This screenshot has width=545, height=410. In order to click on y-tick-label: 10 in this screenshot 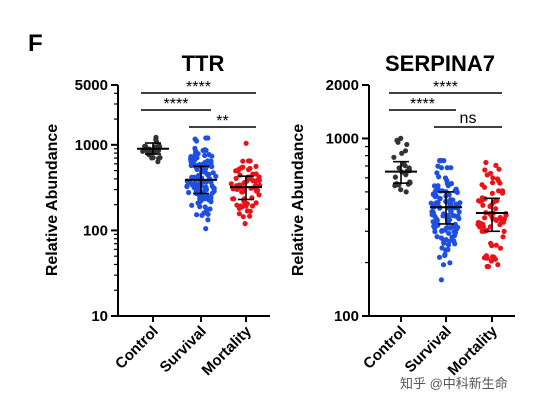, I will do `click(99, 316)`.